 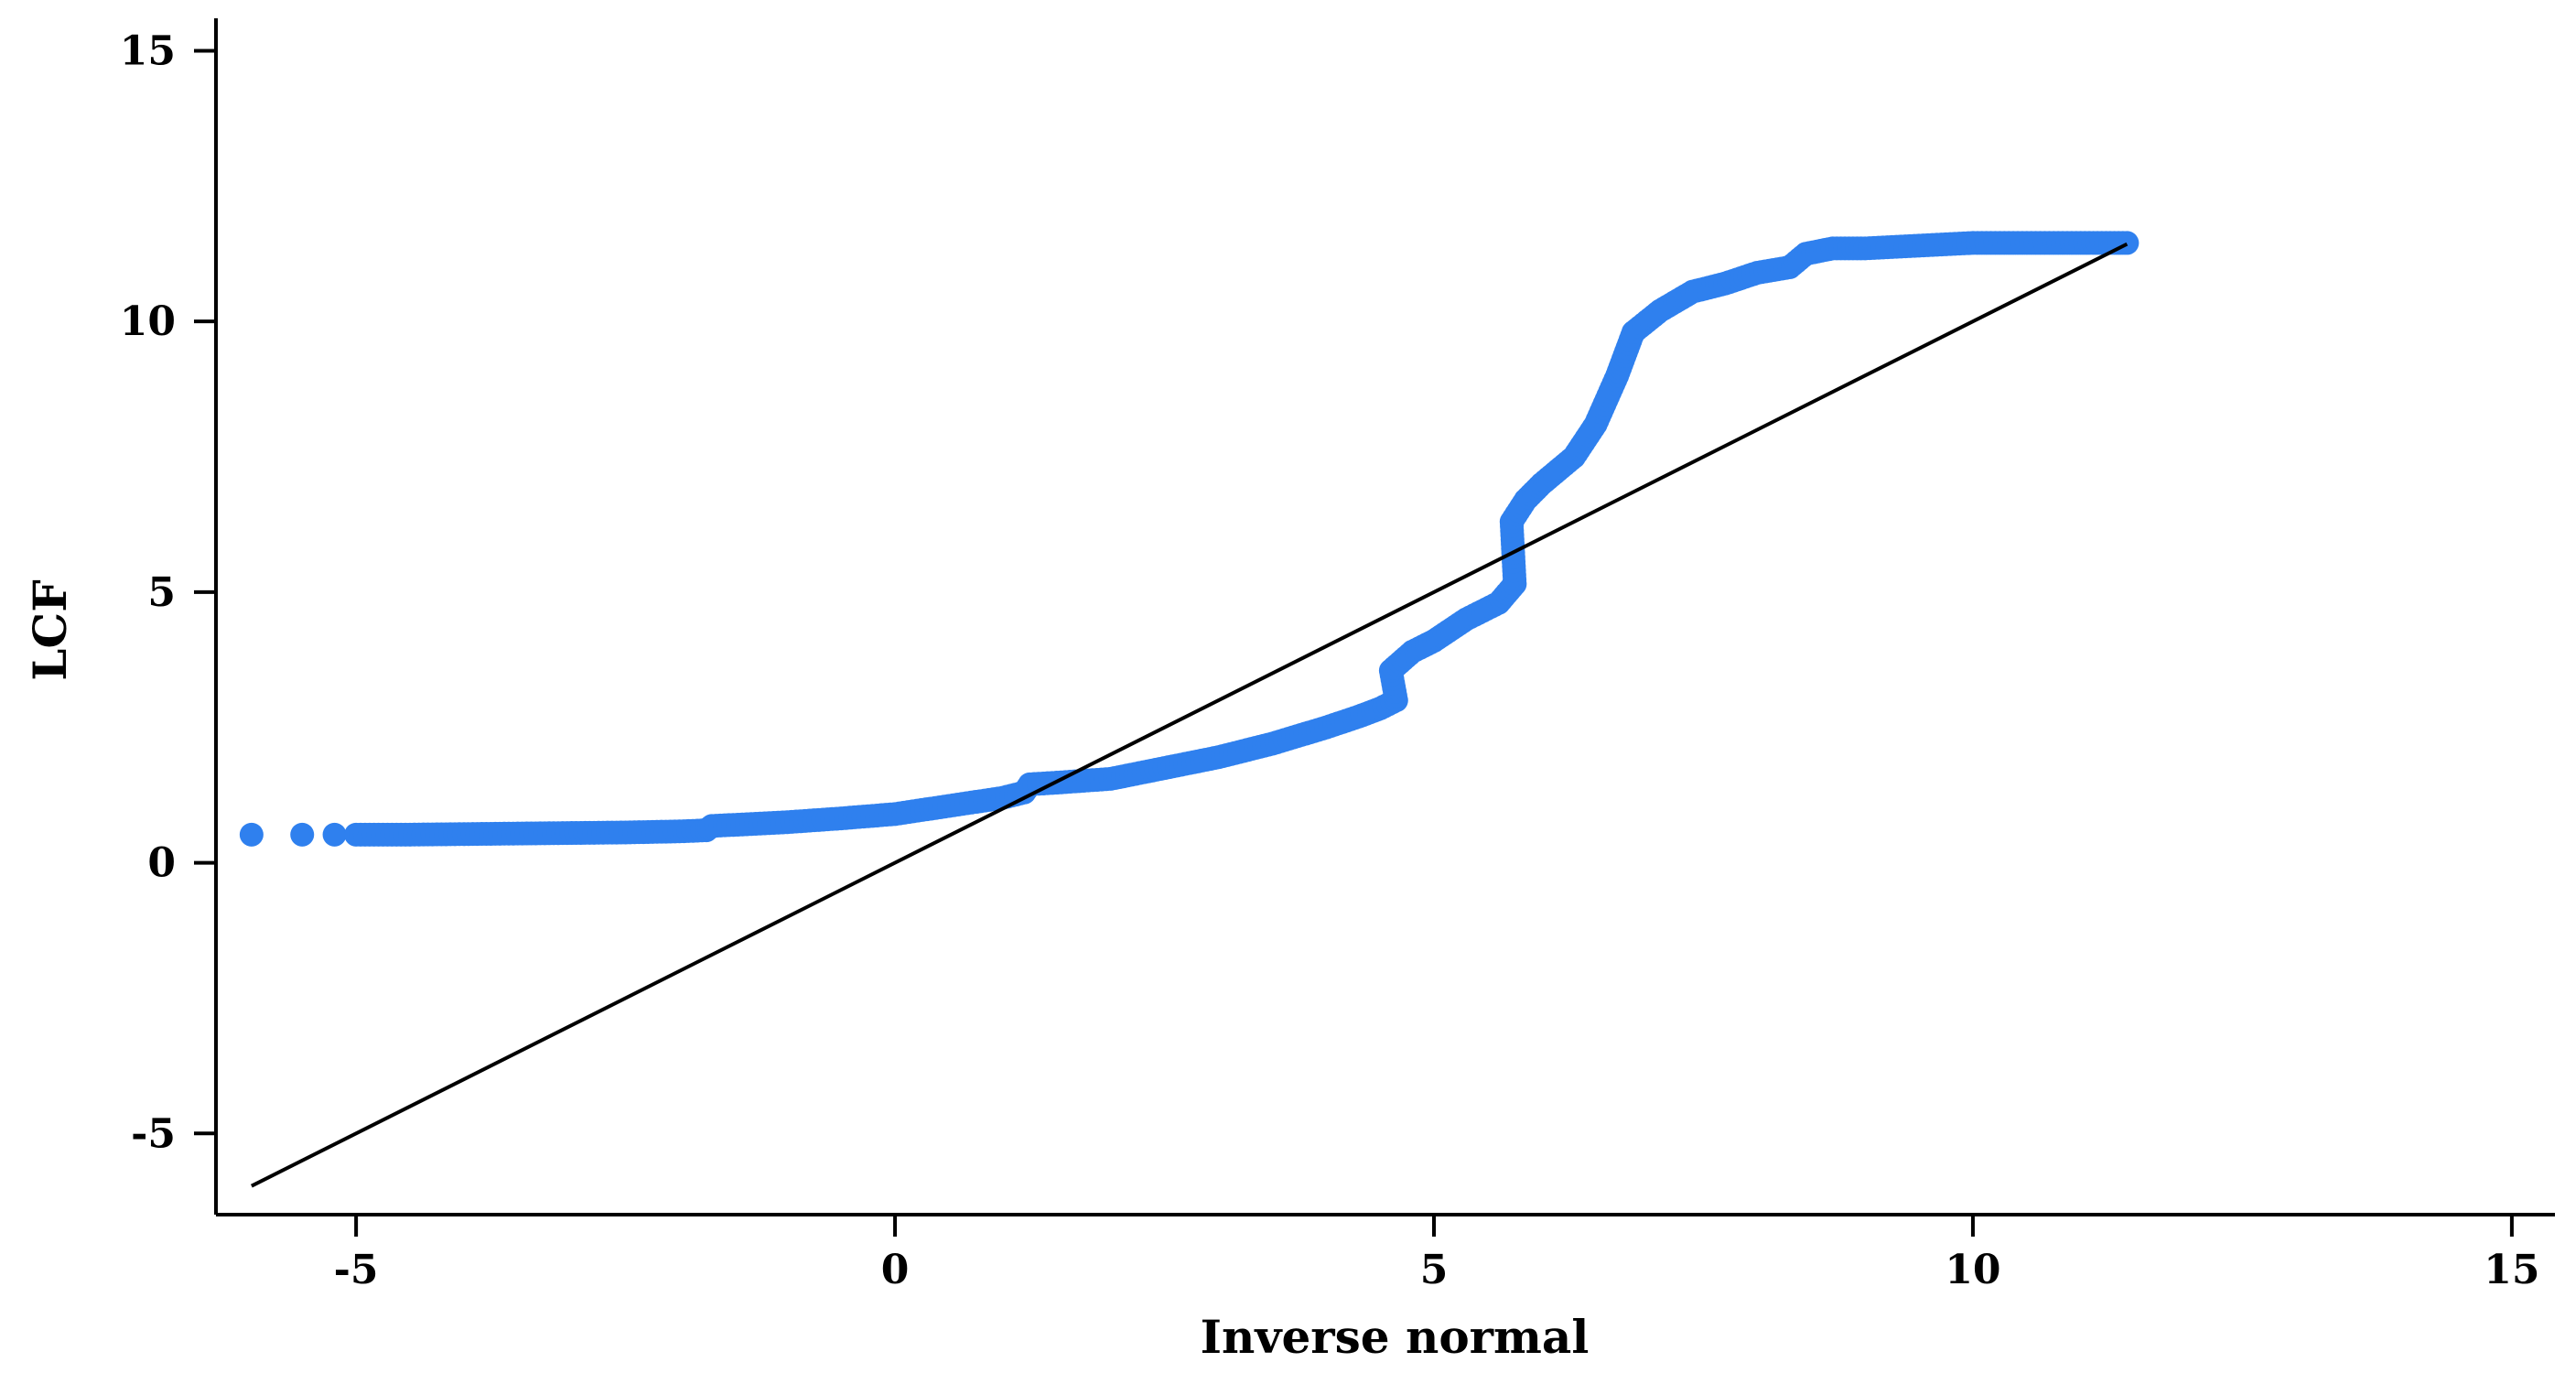 What do you see at coordinates (1395, 1337) in the screenshot?
I see `x-axis-title: Inverse normal` at bounding box center [1395, 1337].